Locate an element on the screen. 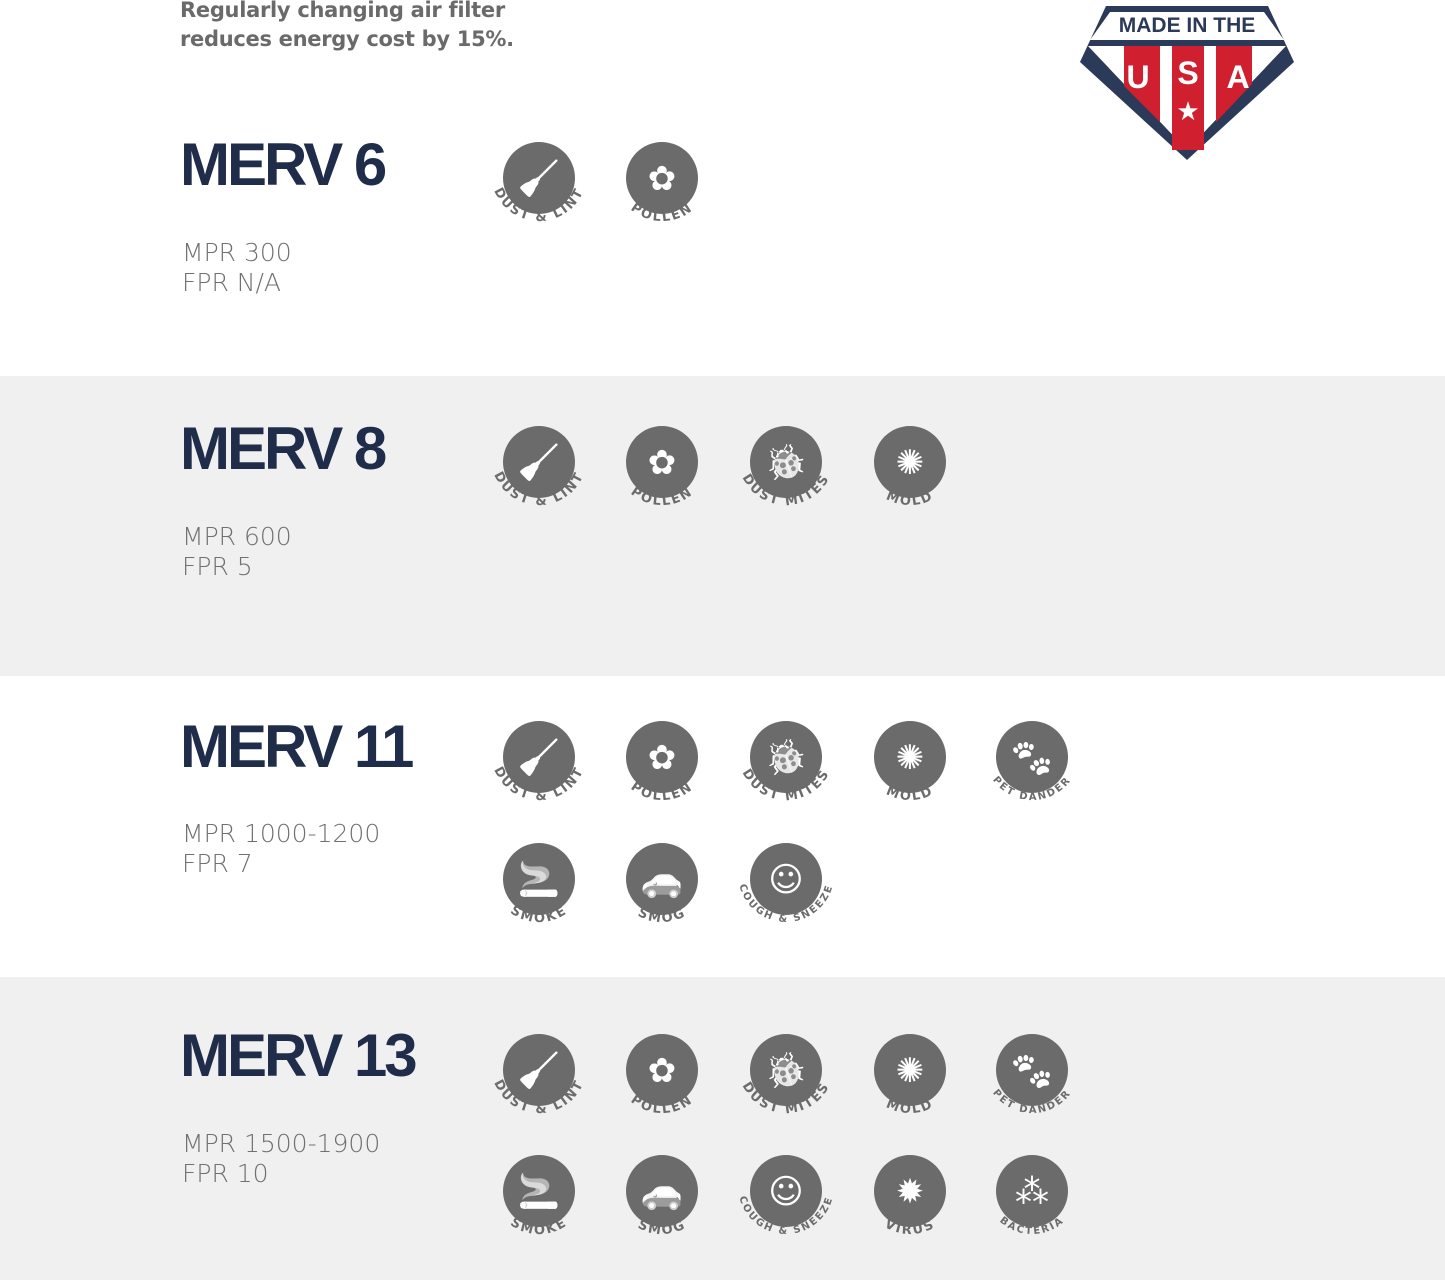 The height and width of the screenshot is (1280, 1445). virus-glyph-icon: ✹ is located at coordinates (910, 1192).